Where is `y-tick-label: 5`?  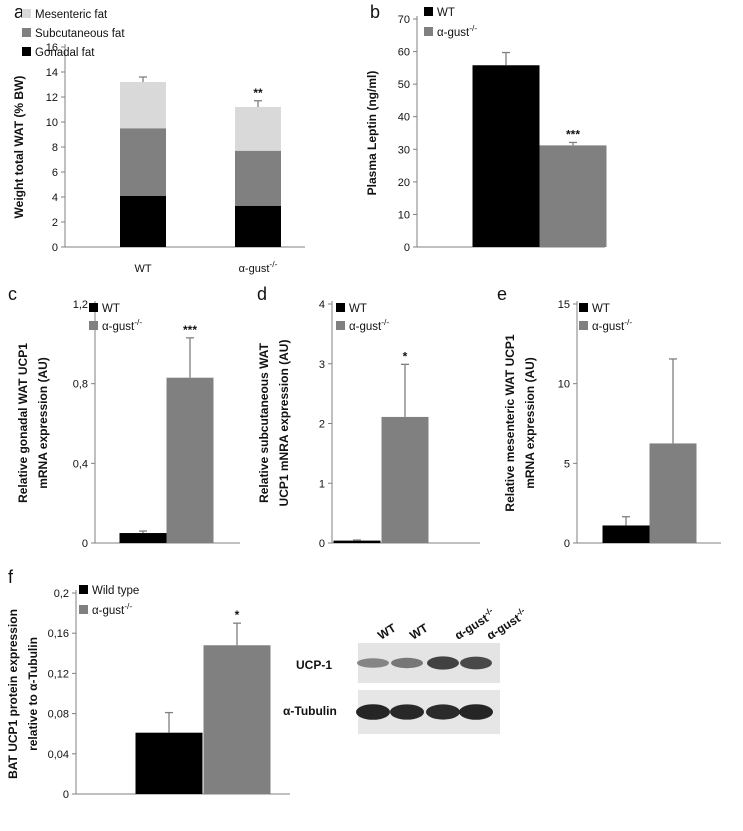
y-tick-label: 5 is located at coordinates (567, 464).